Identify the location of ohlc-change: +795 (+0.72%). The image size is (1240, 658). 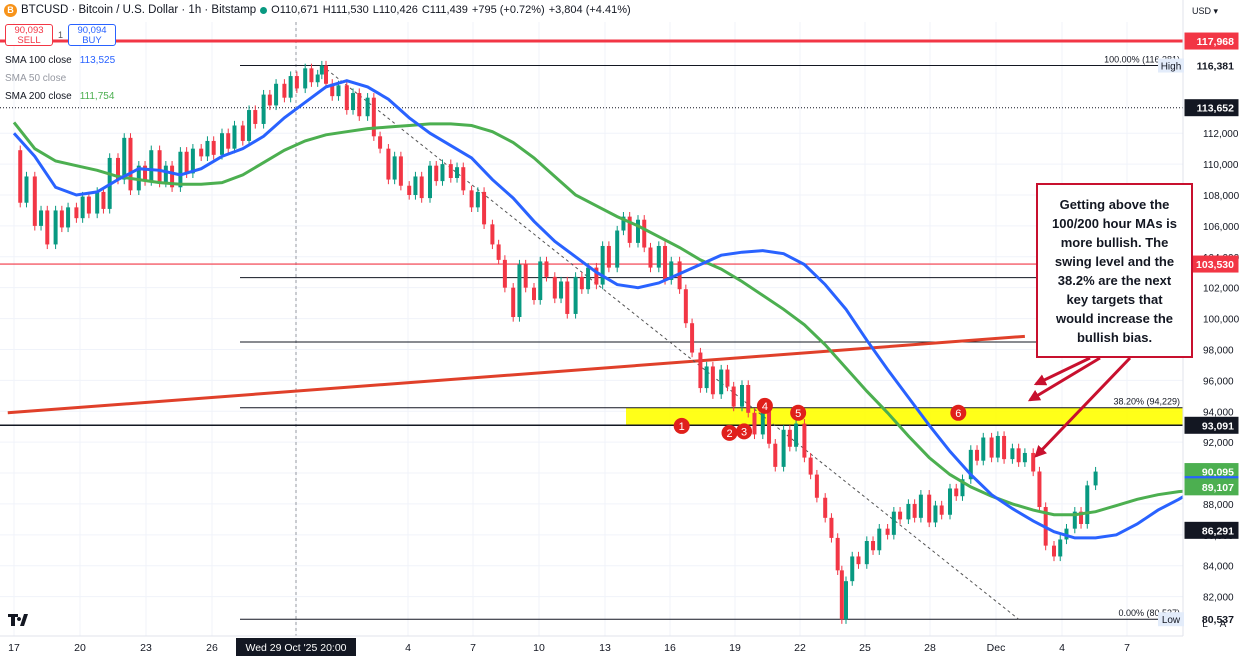
(508, 10).